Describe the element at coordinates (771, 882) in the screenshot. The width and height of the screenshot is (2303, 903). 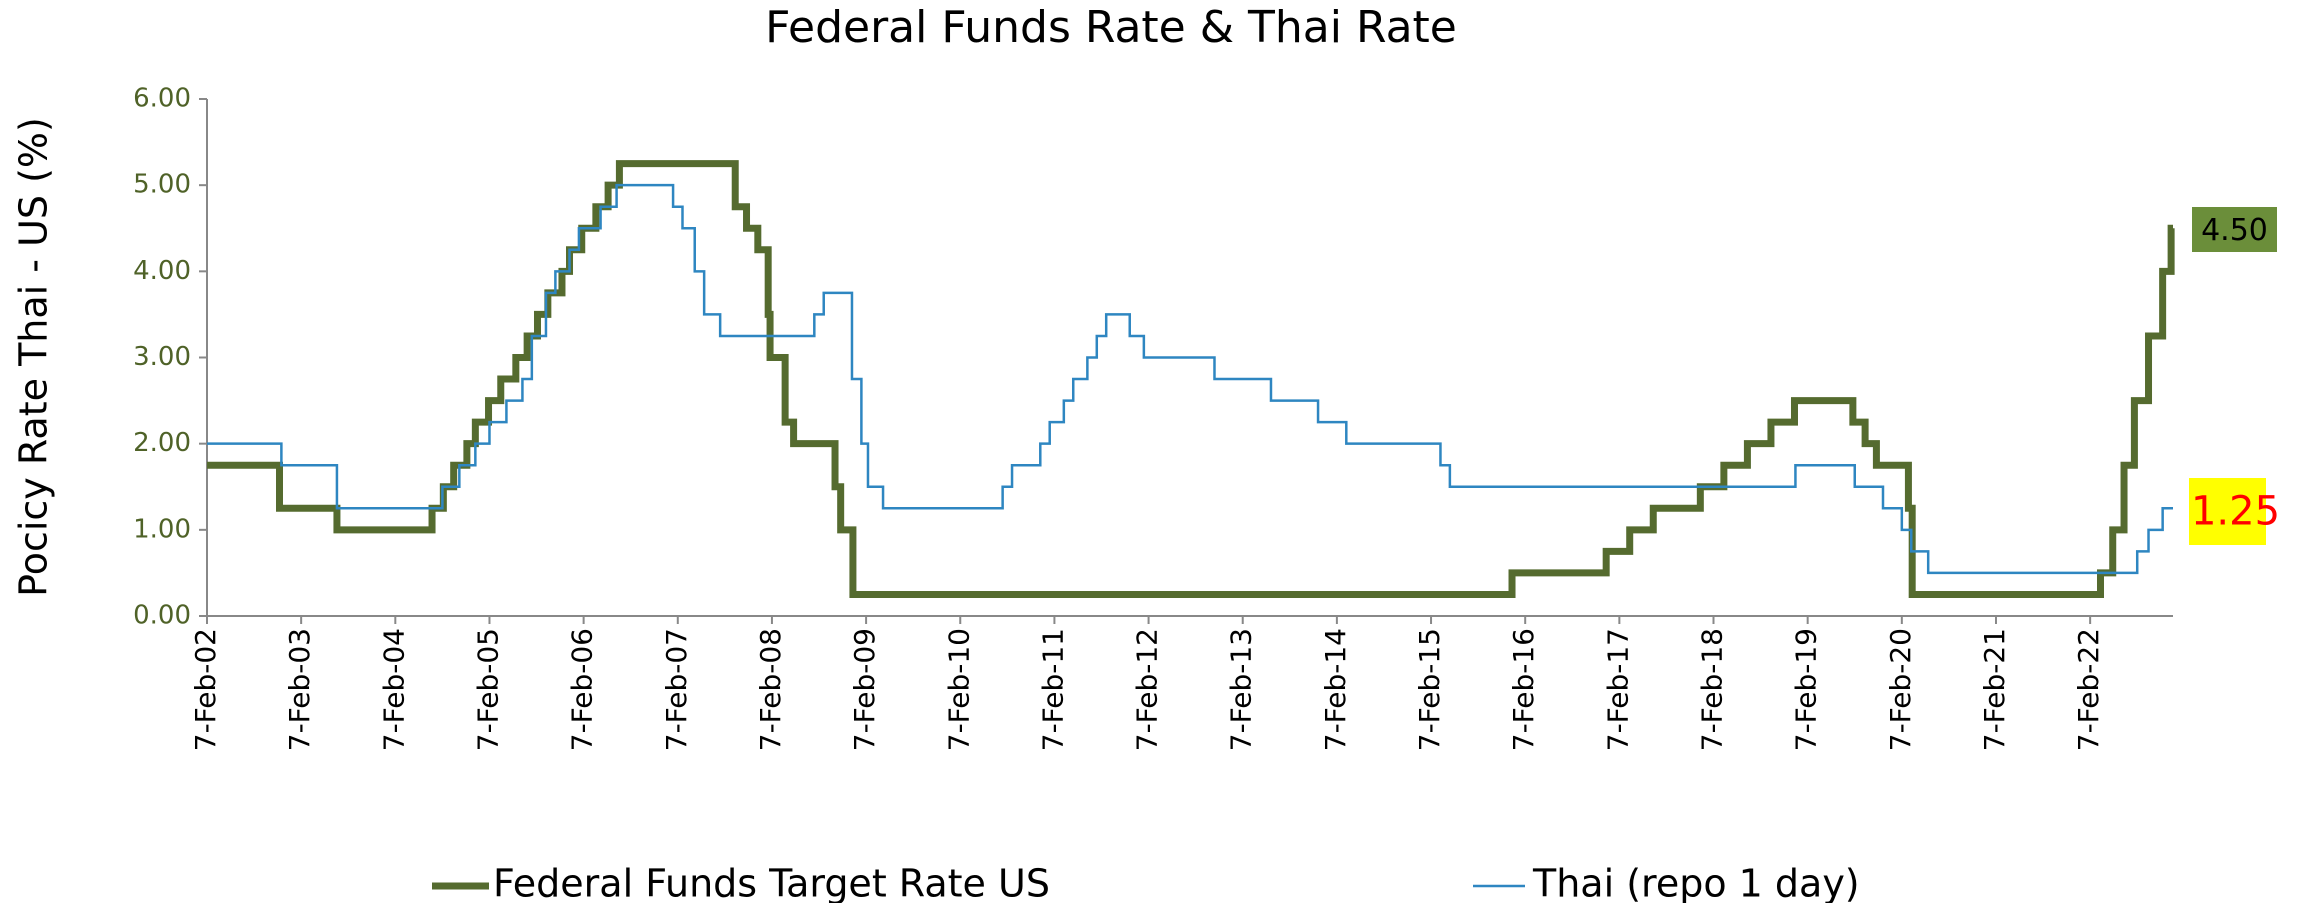
I see `legend-label: Federal Funds Target Rate US` at that location.